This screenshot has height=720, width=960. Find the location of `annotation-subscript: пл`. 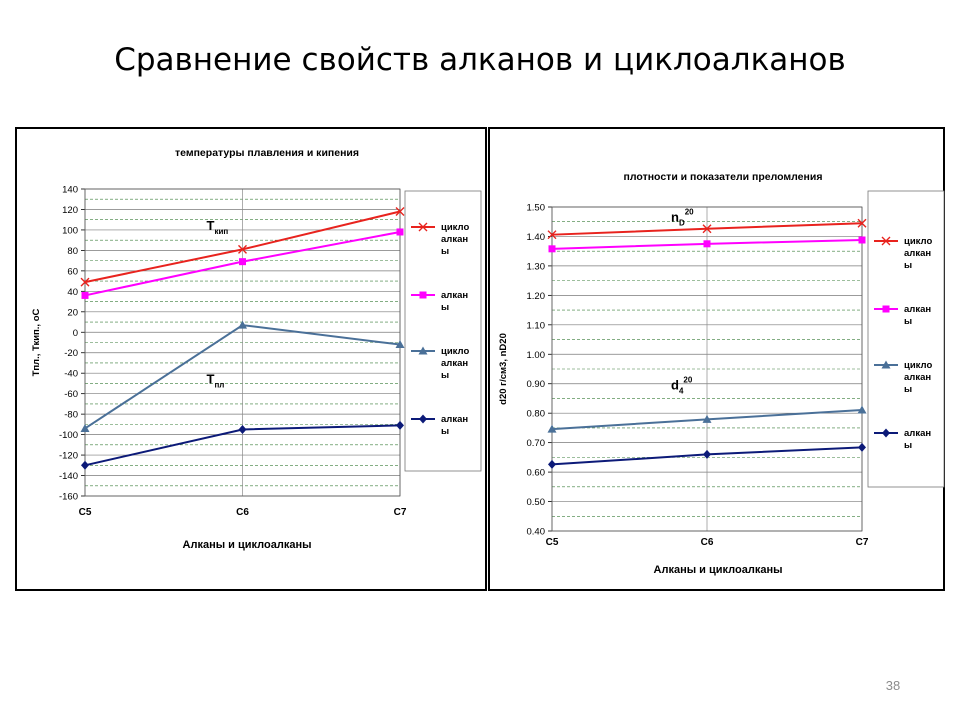

annotation-subscript: пл is located at coordinates (219, 384).